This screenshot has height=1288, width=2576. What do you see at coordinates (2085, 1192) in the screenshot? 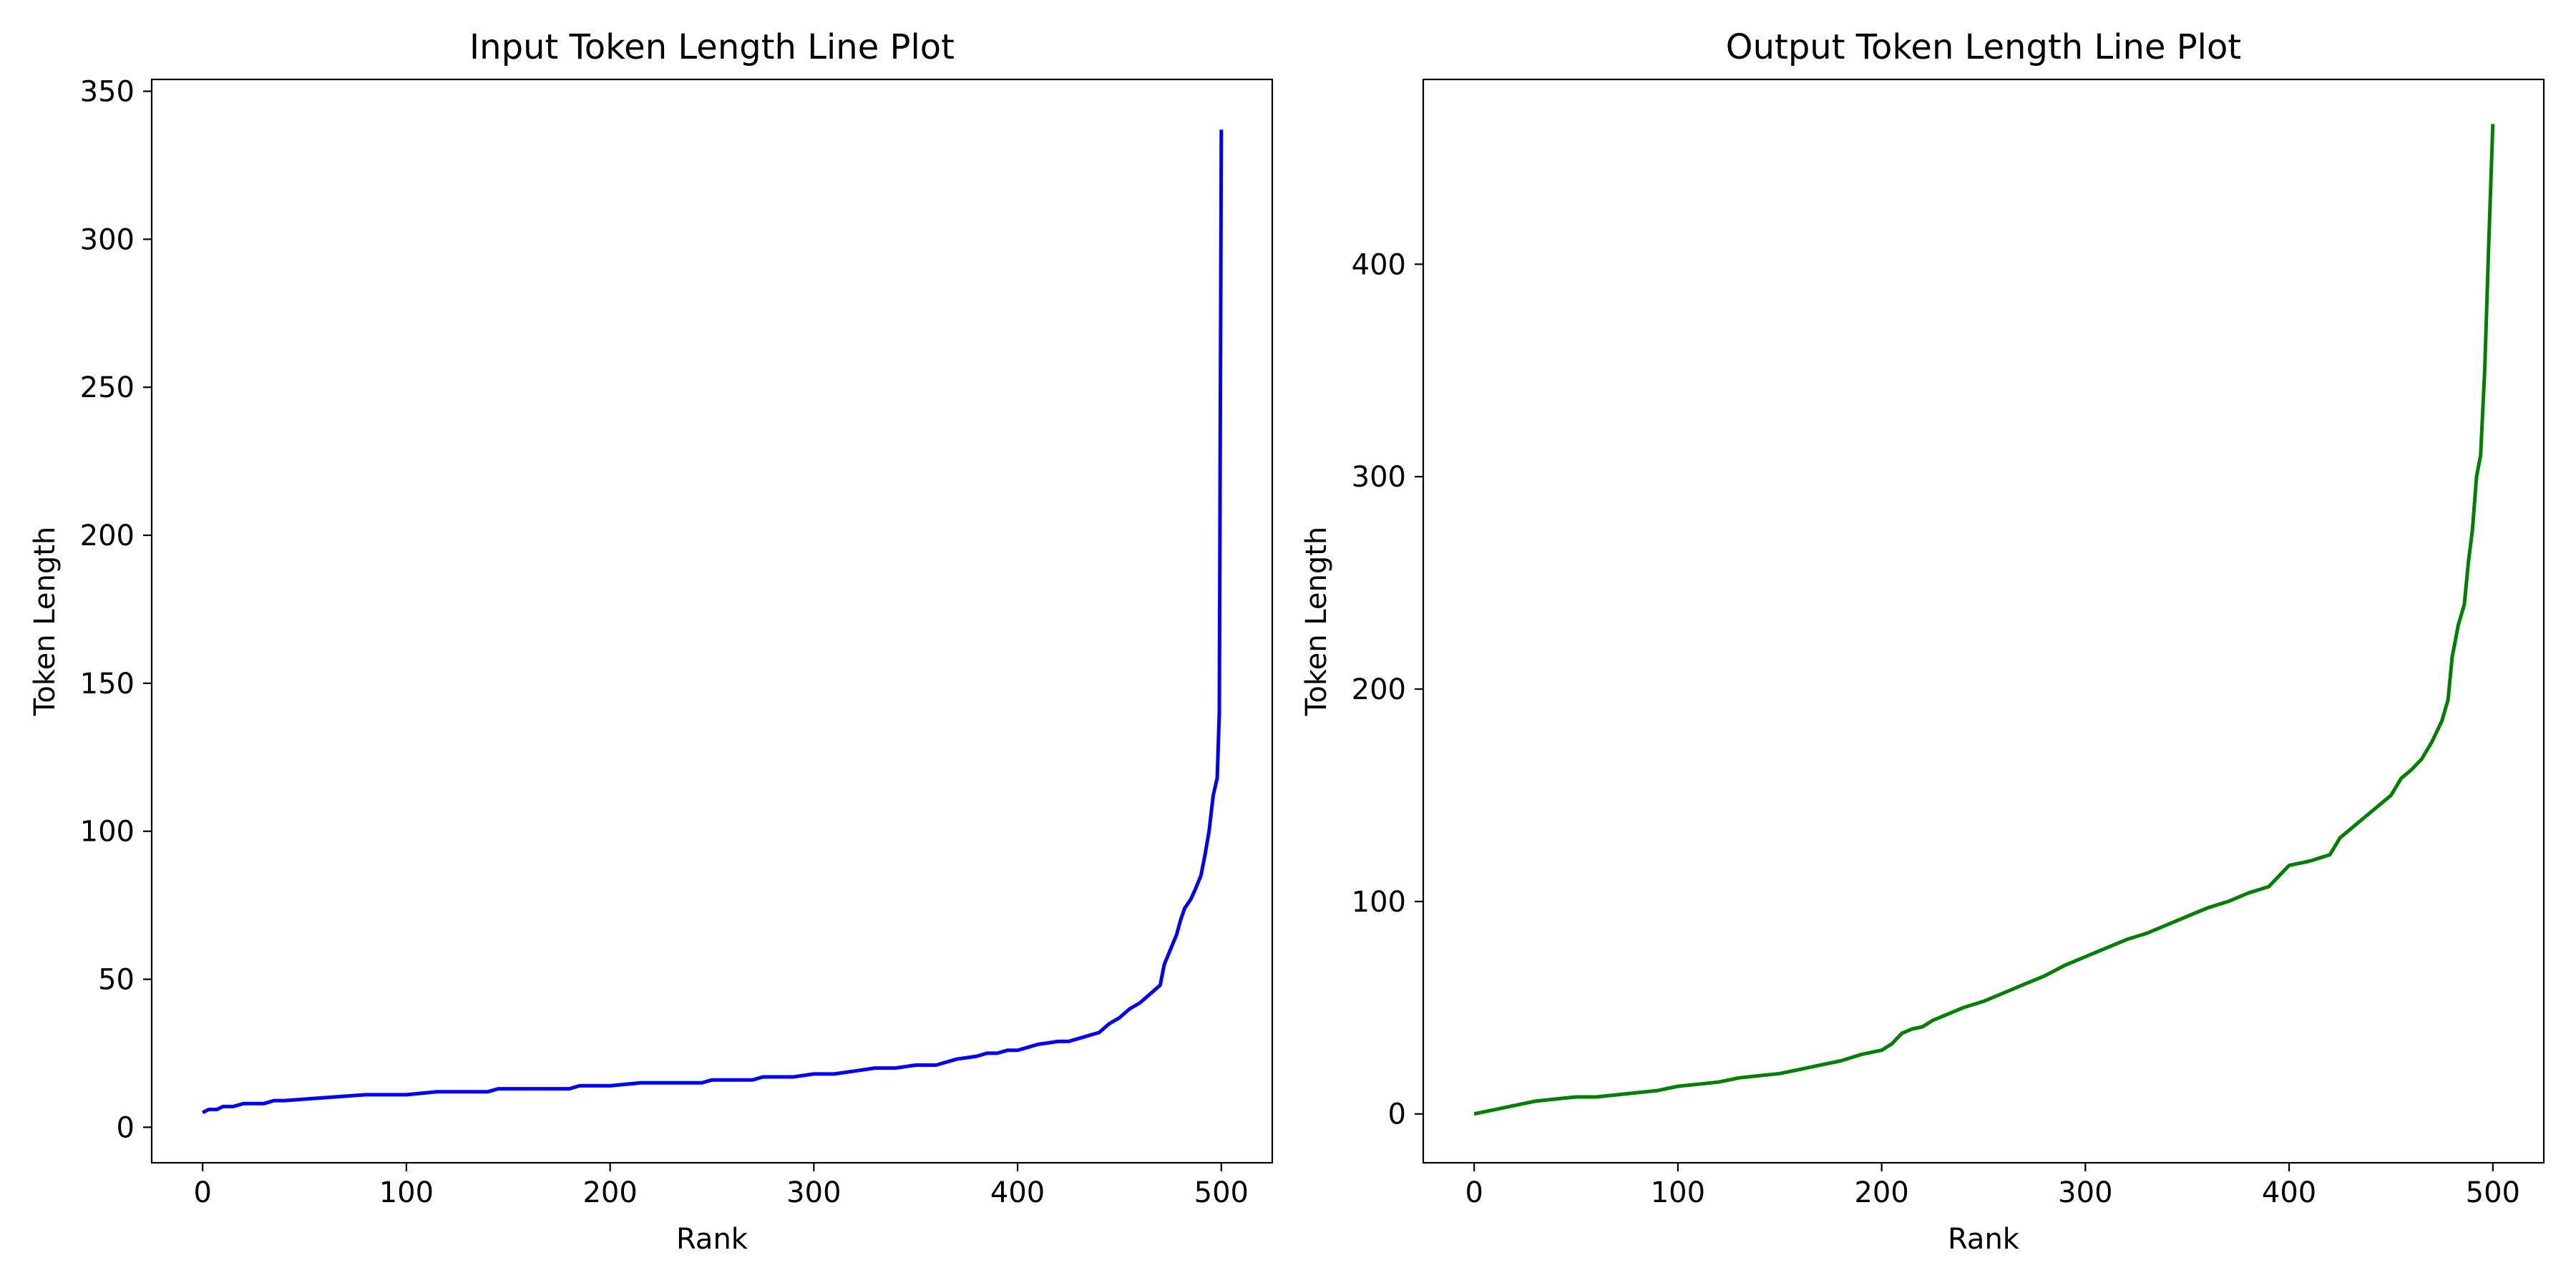
I see `output-x-tick-label: 300` at bounding box center [2085, 1192].